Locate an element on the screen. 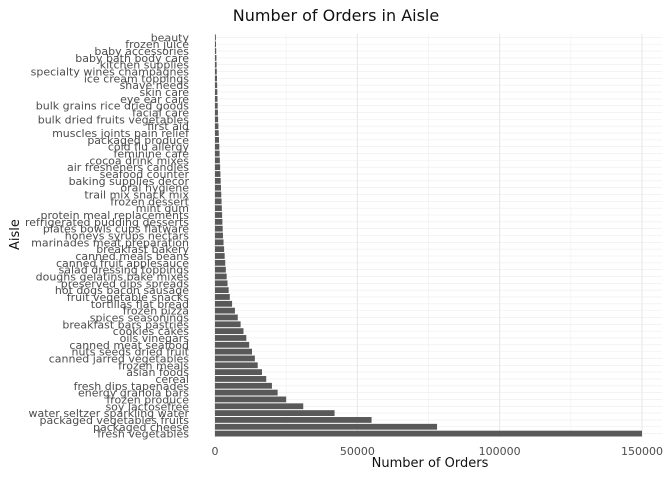 The height and width of the screenshot is (480, 672). y-tick-label: fruit vegetable snacks is located at coordinates (128, 297).